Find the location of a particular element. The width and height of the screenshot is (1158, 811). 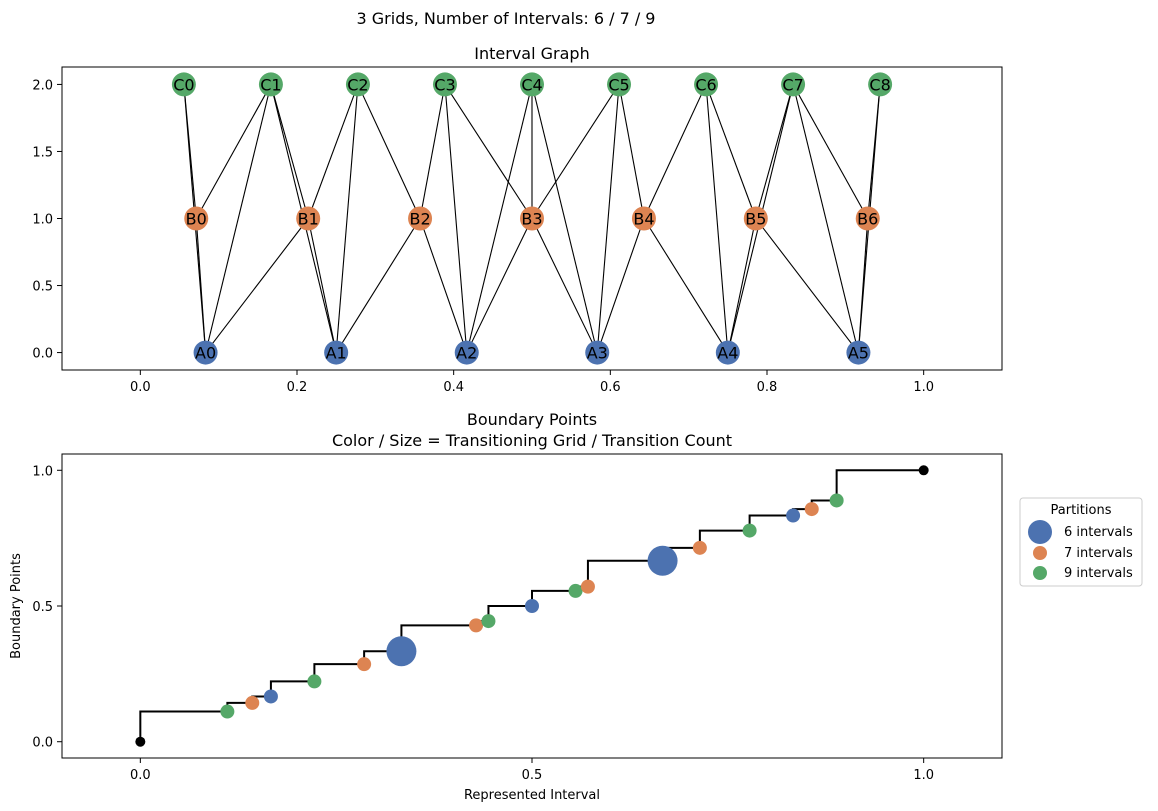

graph-edge-a3-c5 is located at coordinates (608, 218).